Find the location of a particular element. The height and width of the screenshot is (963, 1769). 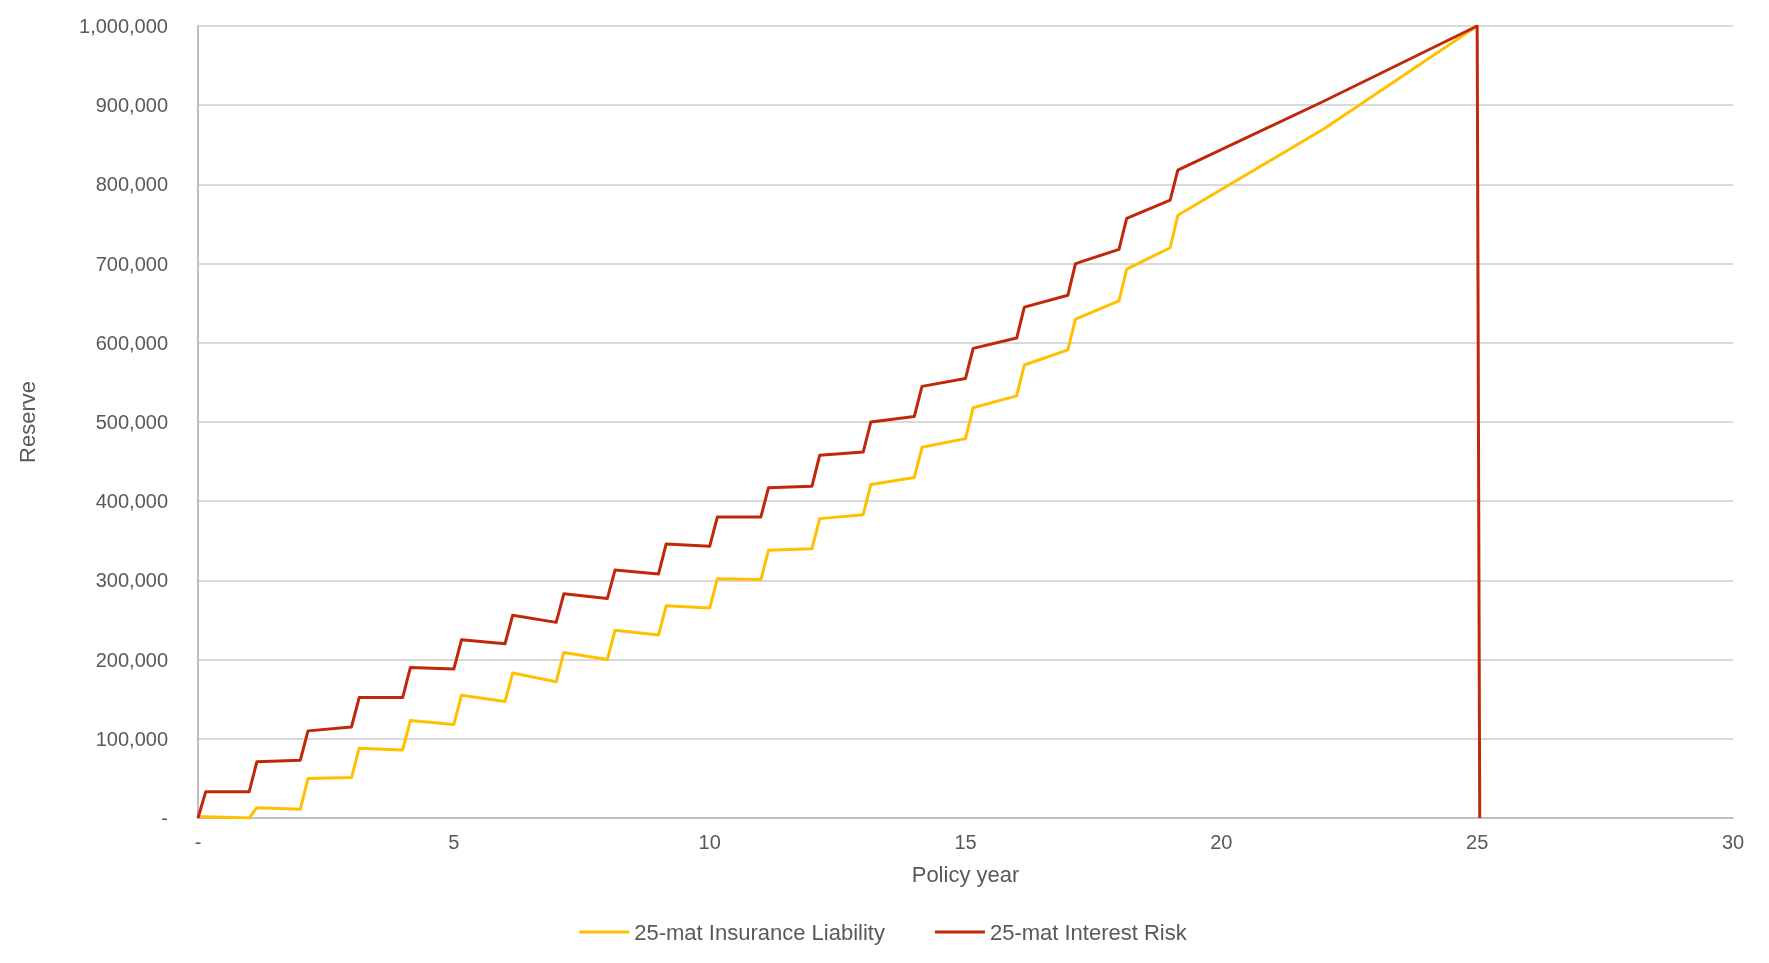

y-tick-label: - is located at coordinates (164, 818).